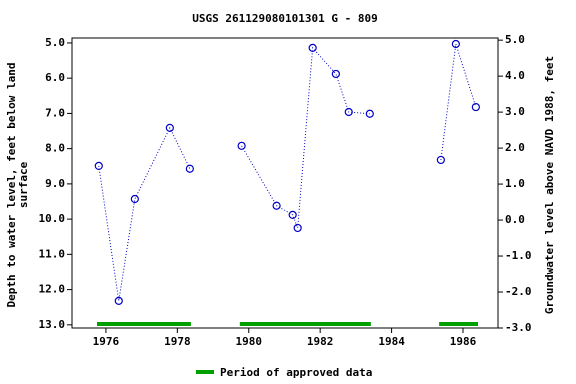  What do you see at coordinates (55, 77) in the screenshot?
I see `y-tick-label: 6.0` at bounding box center [55, 77].